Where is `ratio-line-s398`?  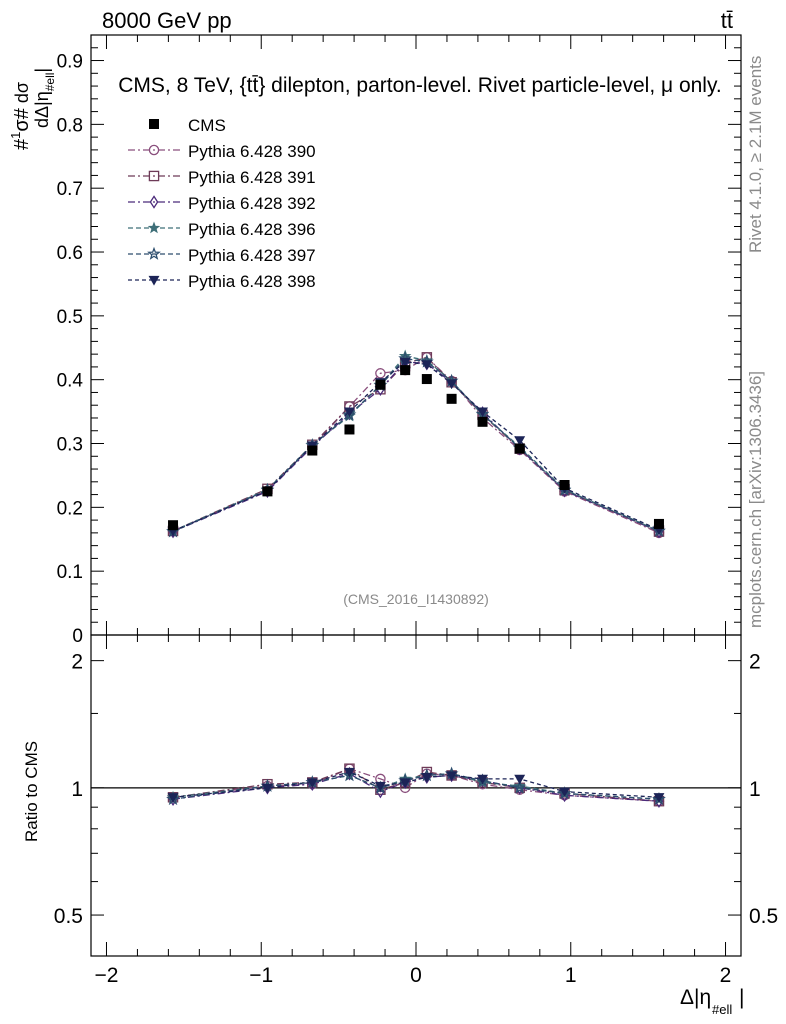
ratio-line-s398 is located at coordinates (416, 784).